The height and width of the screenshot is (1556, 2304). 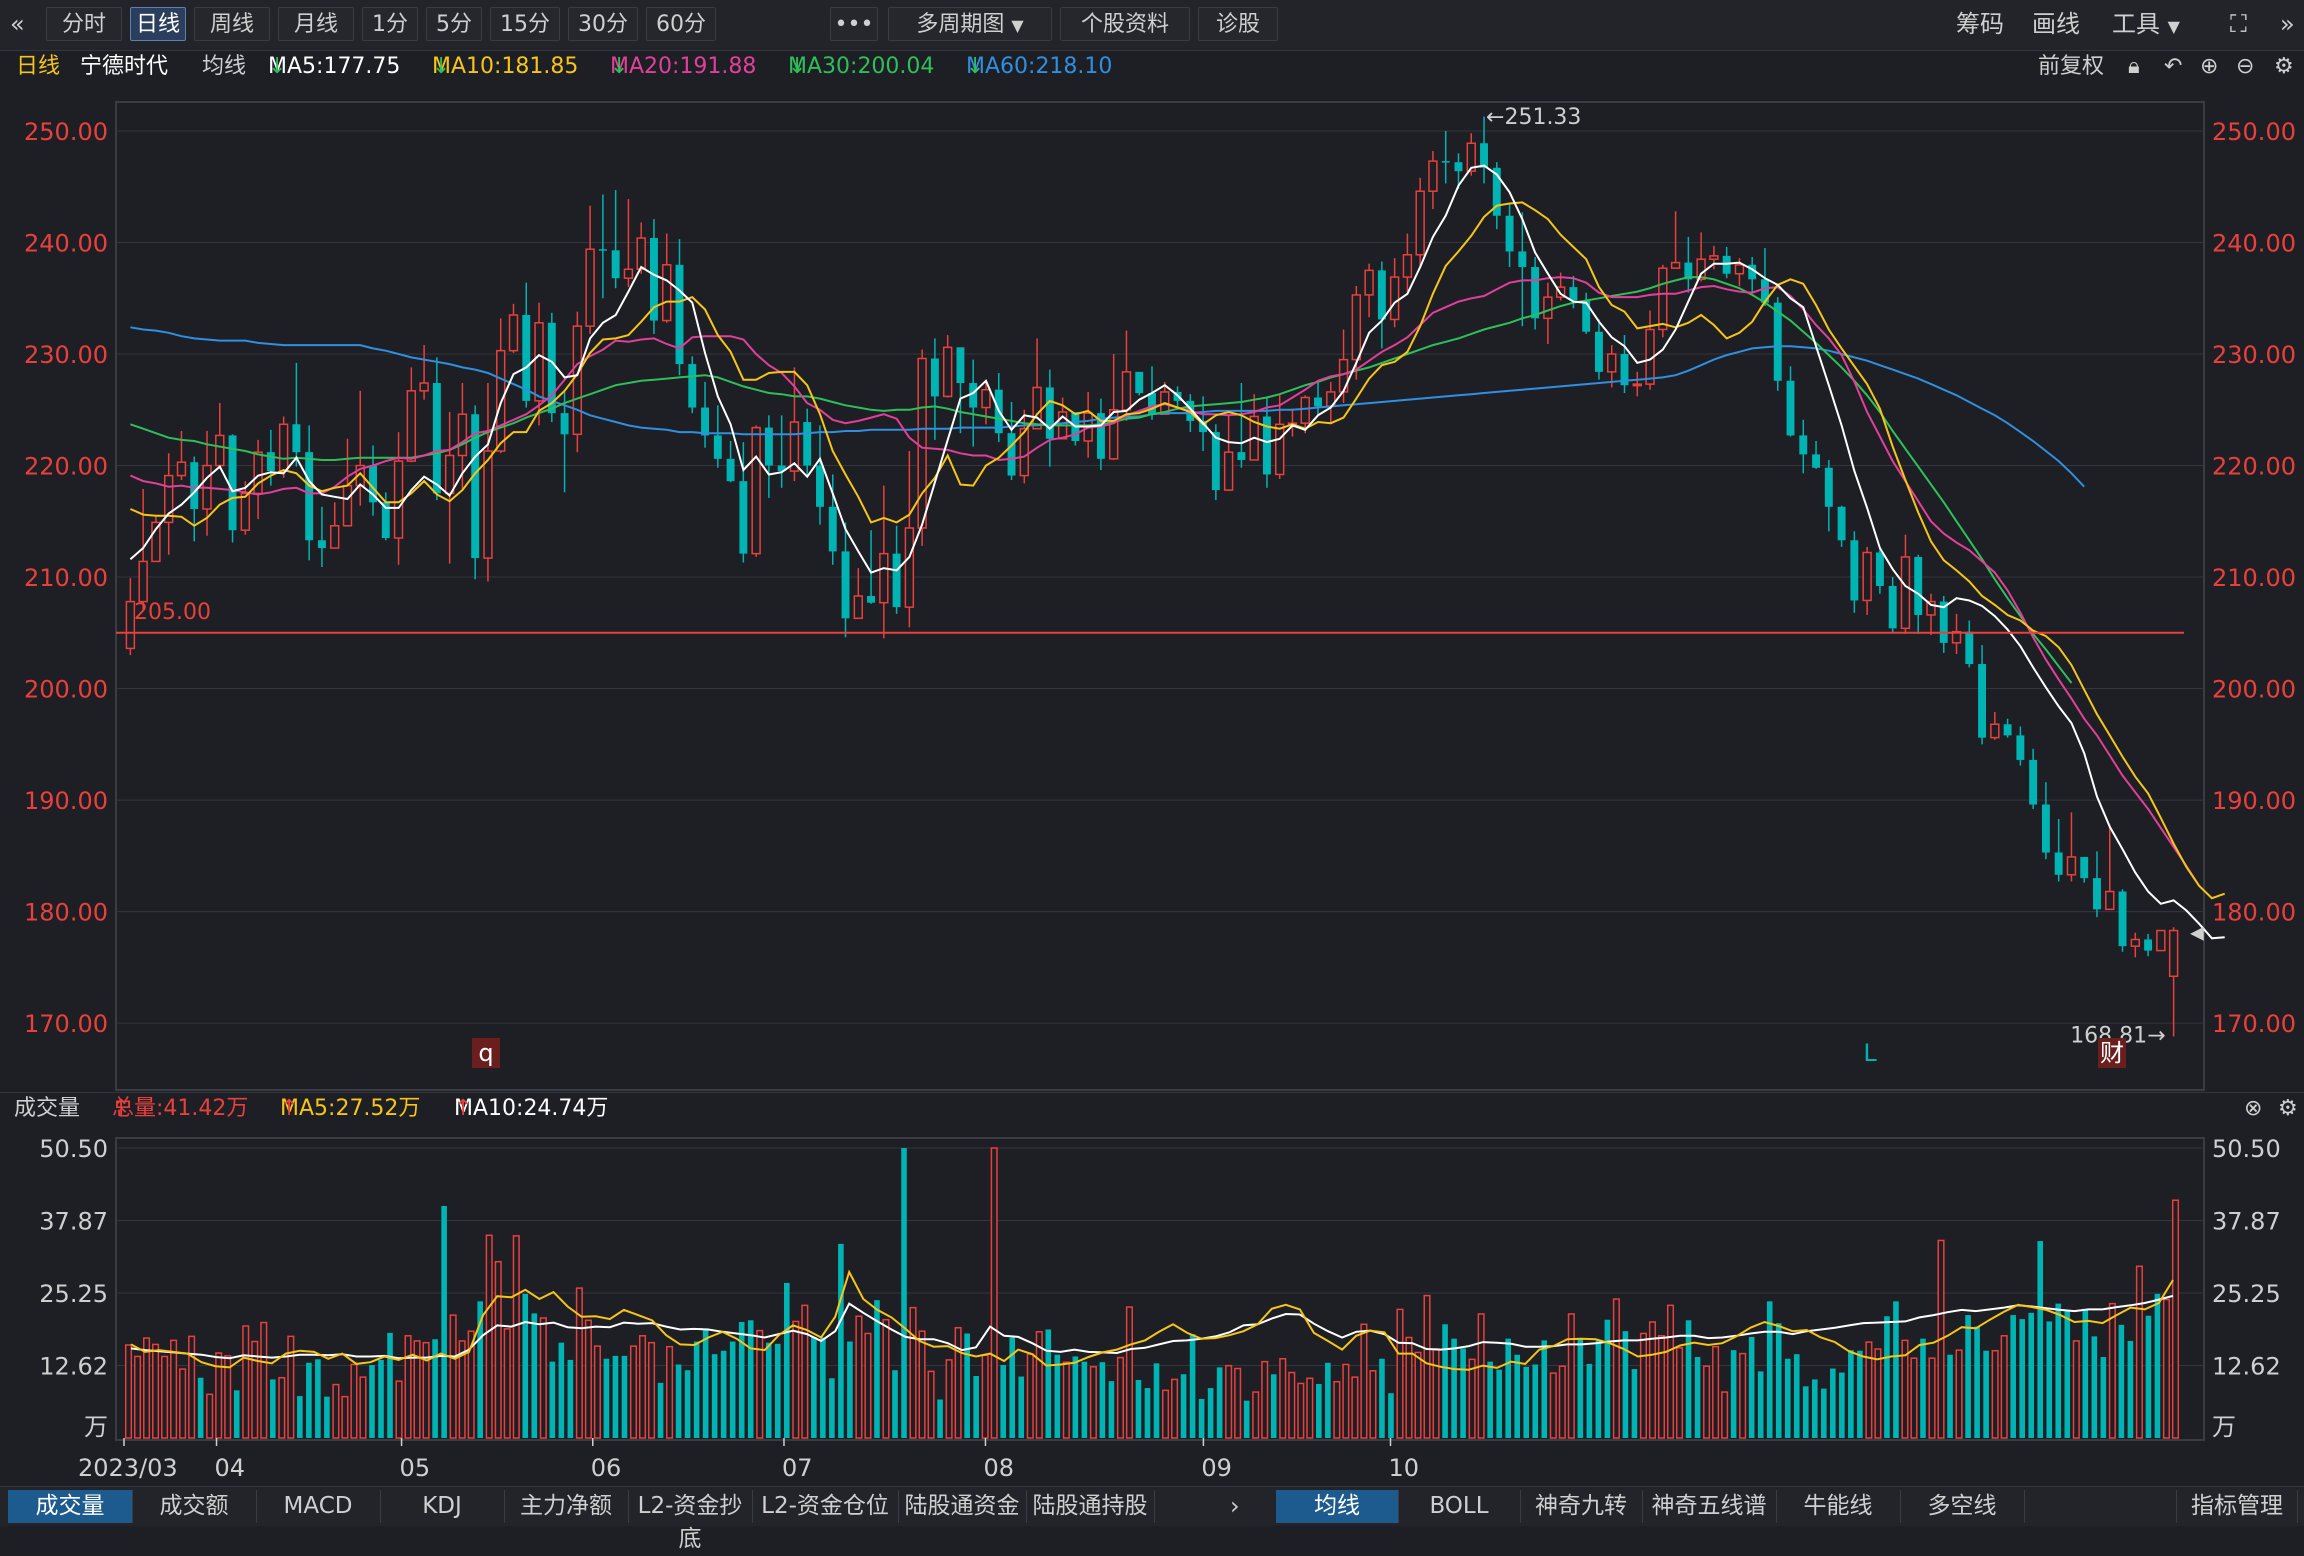 What do you see at coordinates (681, 24) in the screenshot?
I see `period-button-8: 60分` at bounding box center [681, 24].